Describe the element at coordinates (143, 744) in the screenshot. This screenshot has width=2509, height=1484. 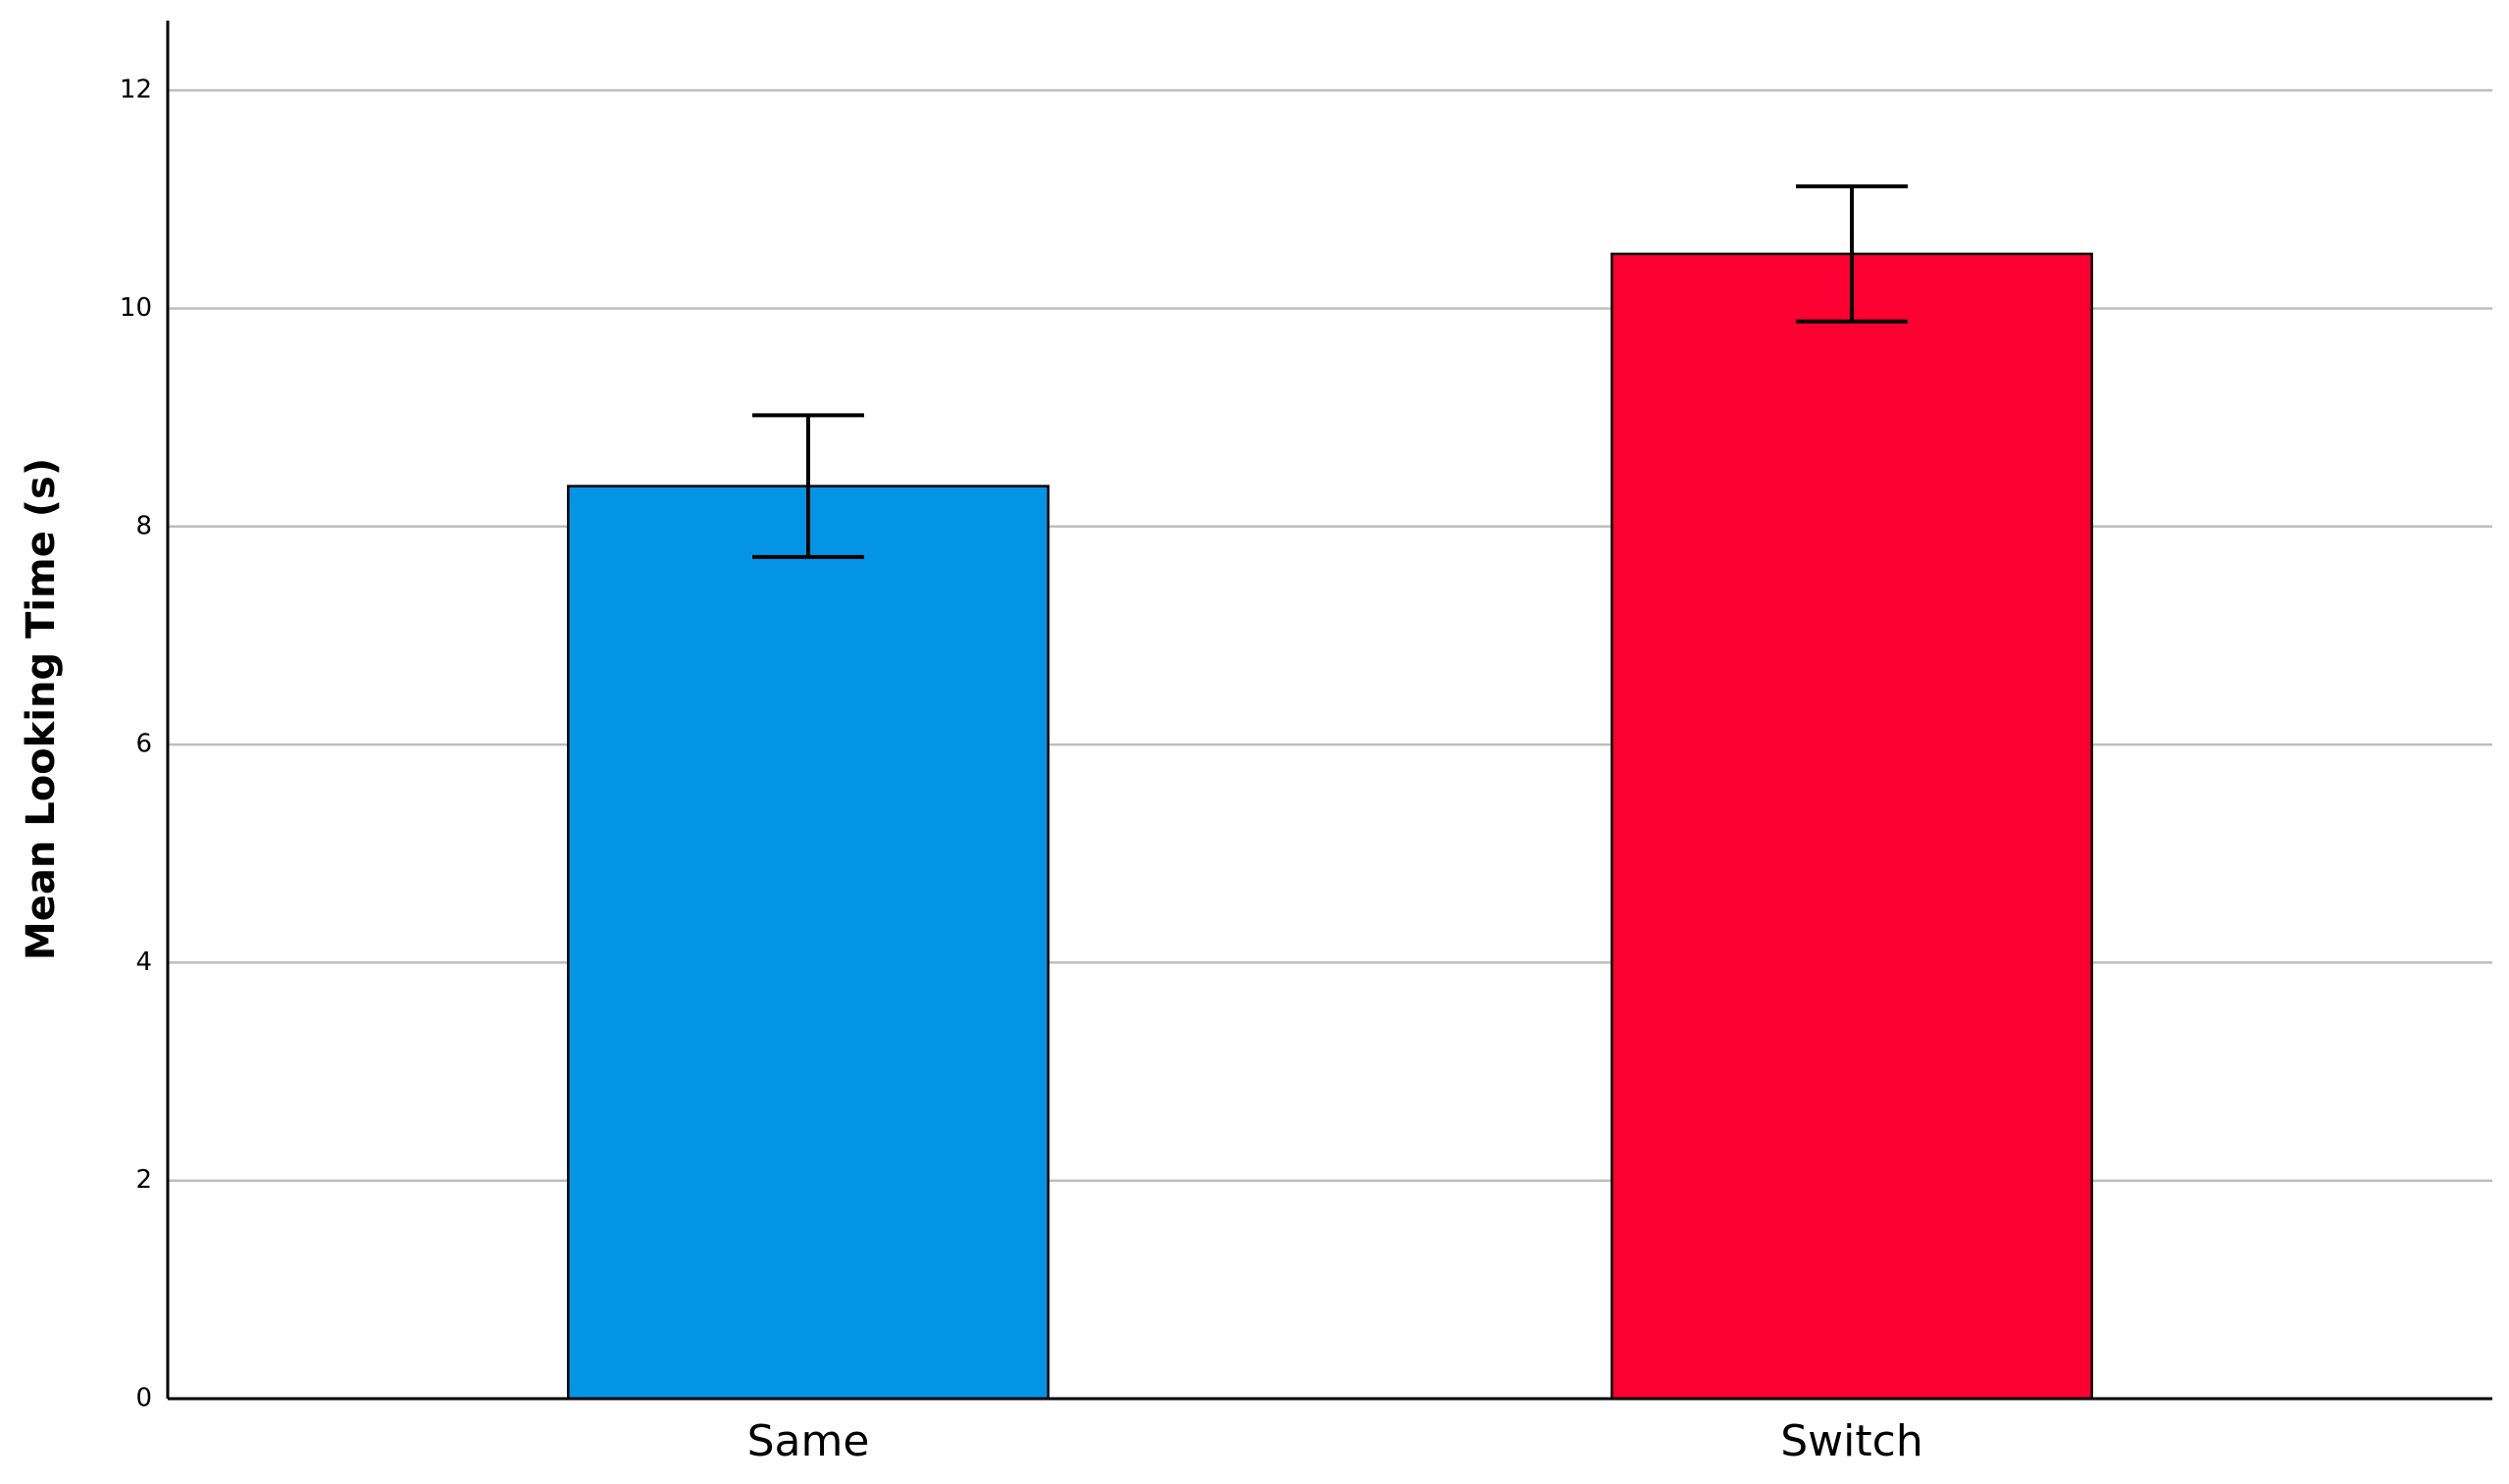
I see `y-tick-label: 6` at that location.